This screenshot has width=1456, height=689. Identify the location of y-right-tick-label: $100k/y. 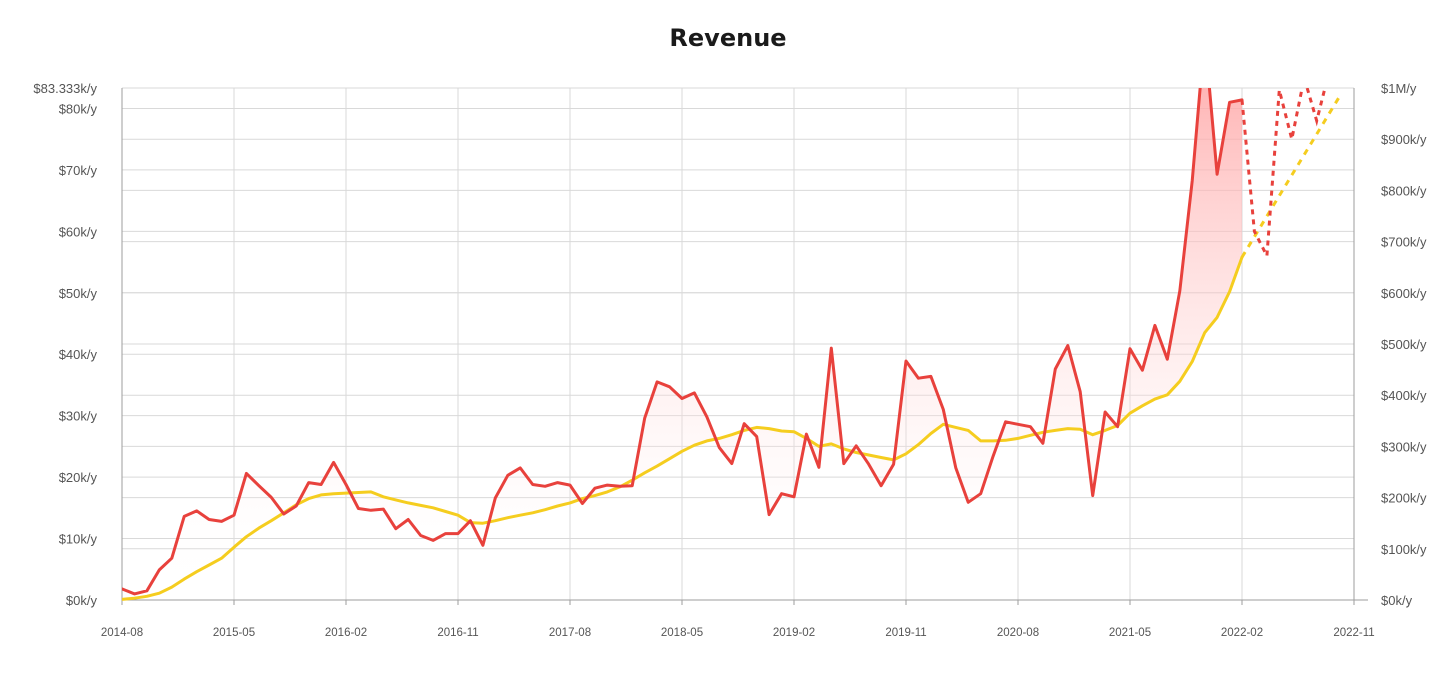
(1404, 549).